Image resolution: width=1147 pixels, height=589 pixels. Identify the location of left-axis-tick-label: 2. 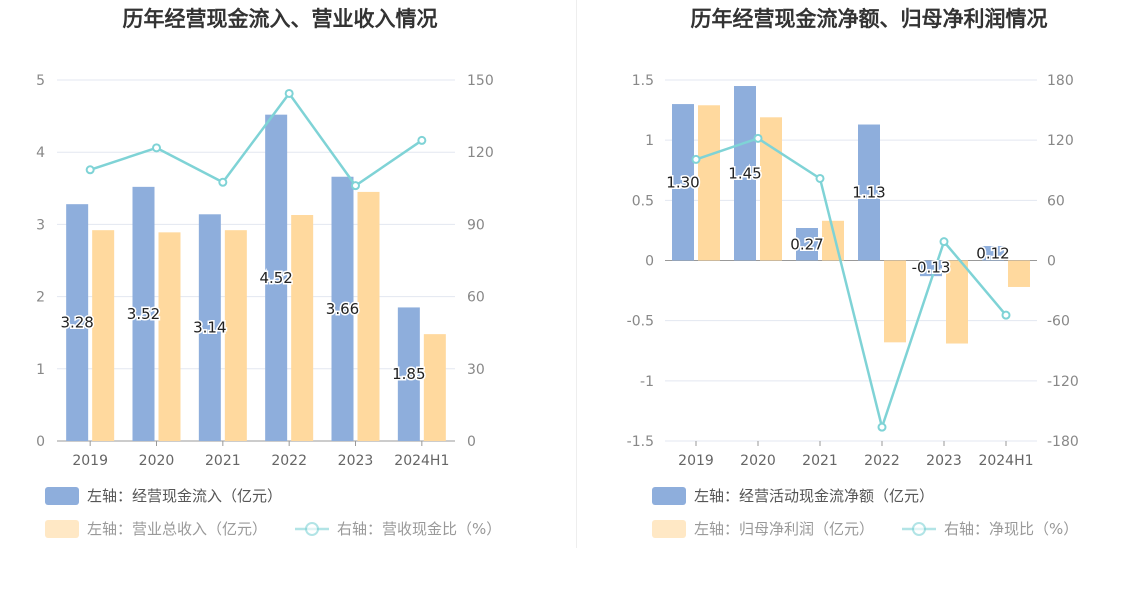
(40, 298).